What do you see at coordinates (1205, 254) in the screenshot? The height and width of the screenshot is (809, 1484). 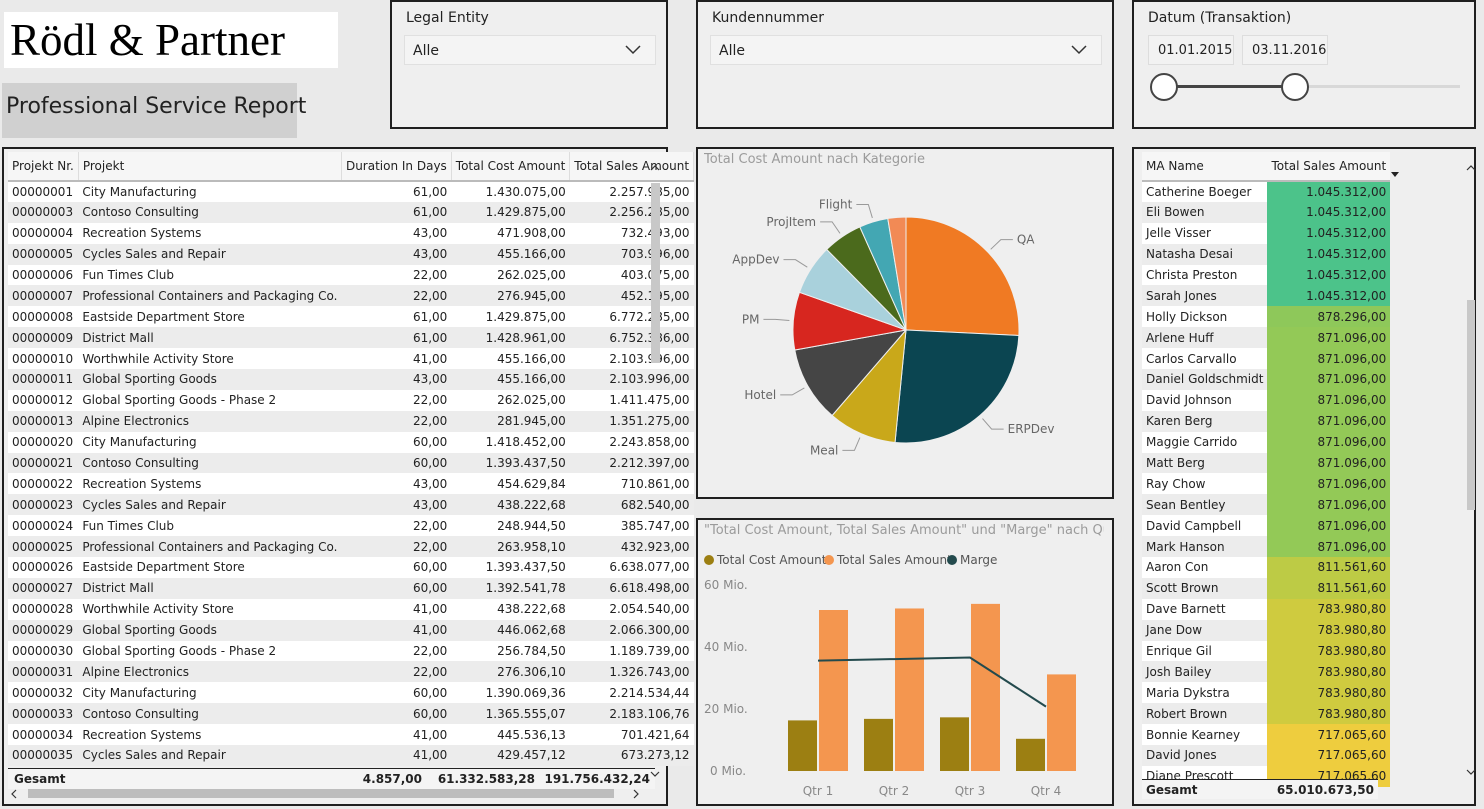 I see `ma-name-cell: Natasha Desai` at bounding box center [1205, 254].